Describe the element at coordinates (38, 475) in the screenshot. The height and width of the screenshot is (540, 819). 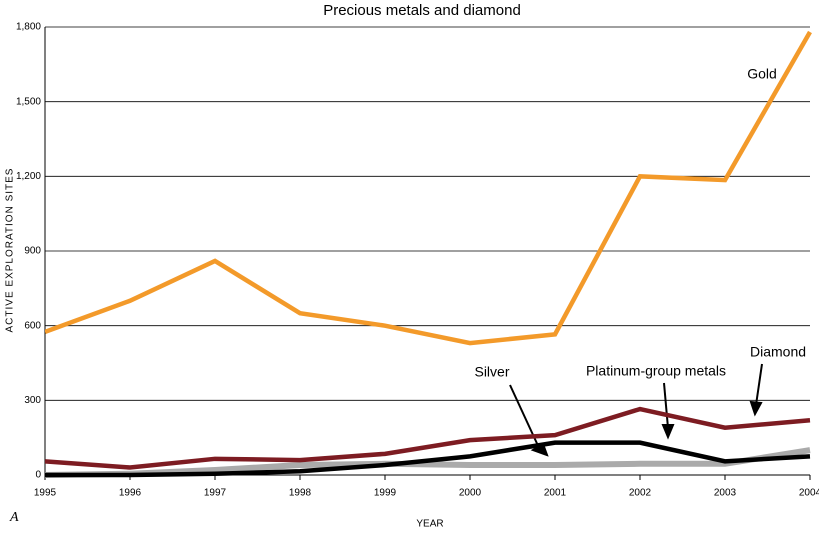
I see `y-tick-label: 0` at that location.